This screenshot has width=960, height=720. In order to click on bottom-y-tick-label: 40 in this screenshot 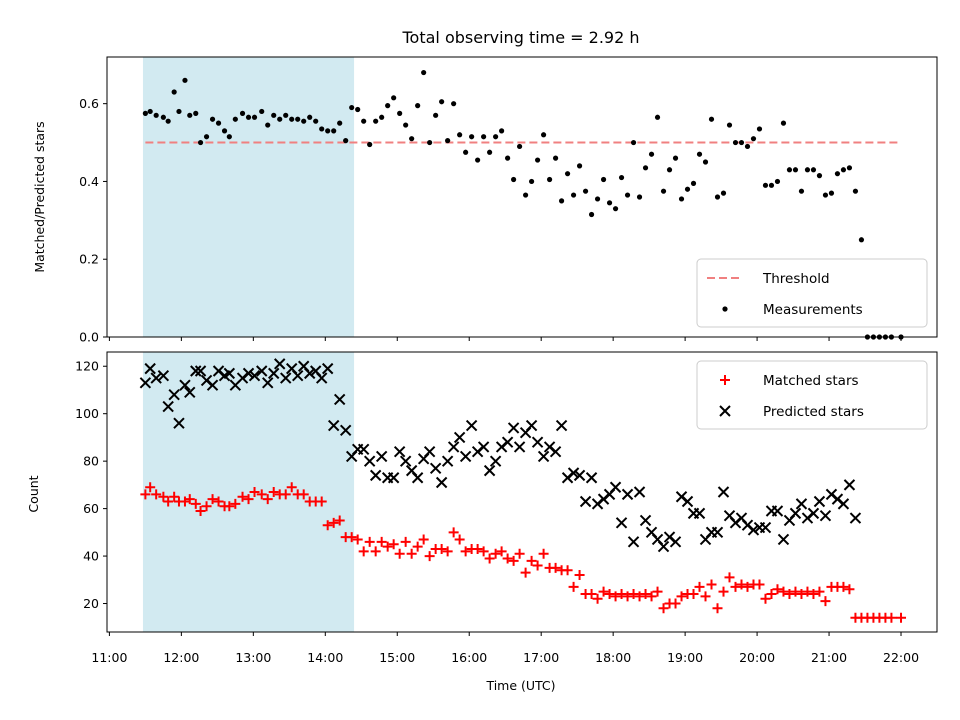, I will do `click(91, 556)`.